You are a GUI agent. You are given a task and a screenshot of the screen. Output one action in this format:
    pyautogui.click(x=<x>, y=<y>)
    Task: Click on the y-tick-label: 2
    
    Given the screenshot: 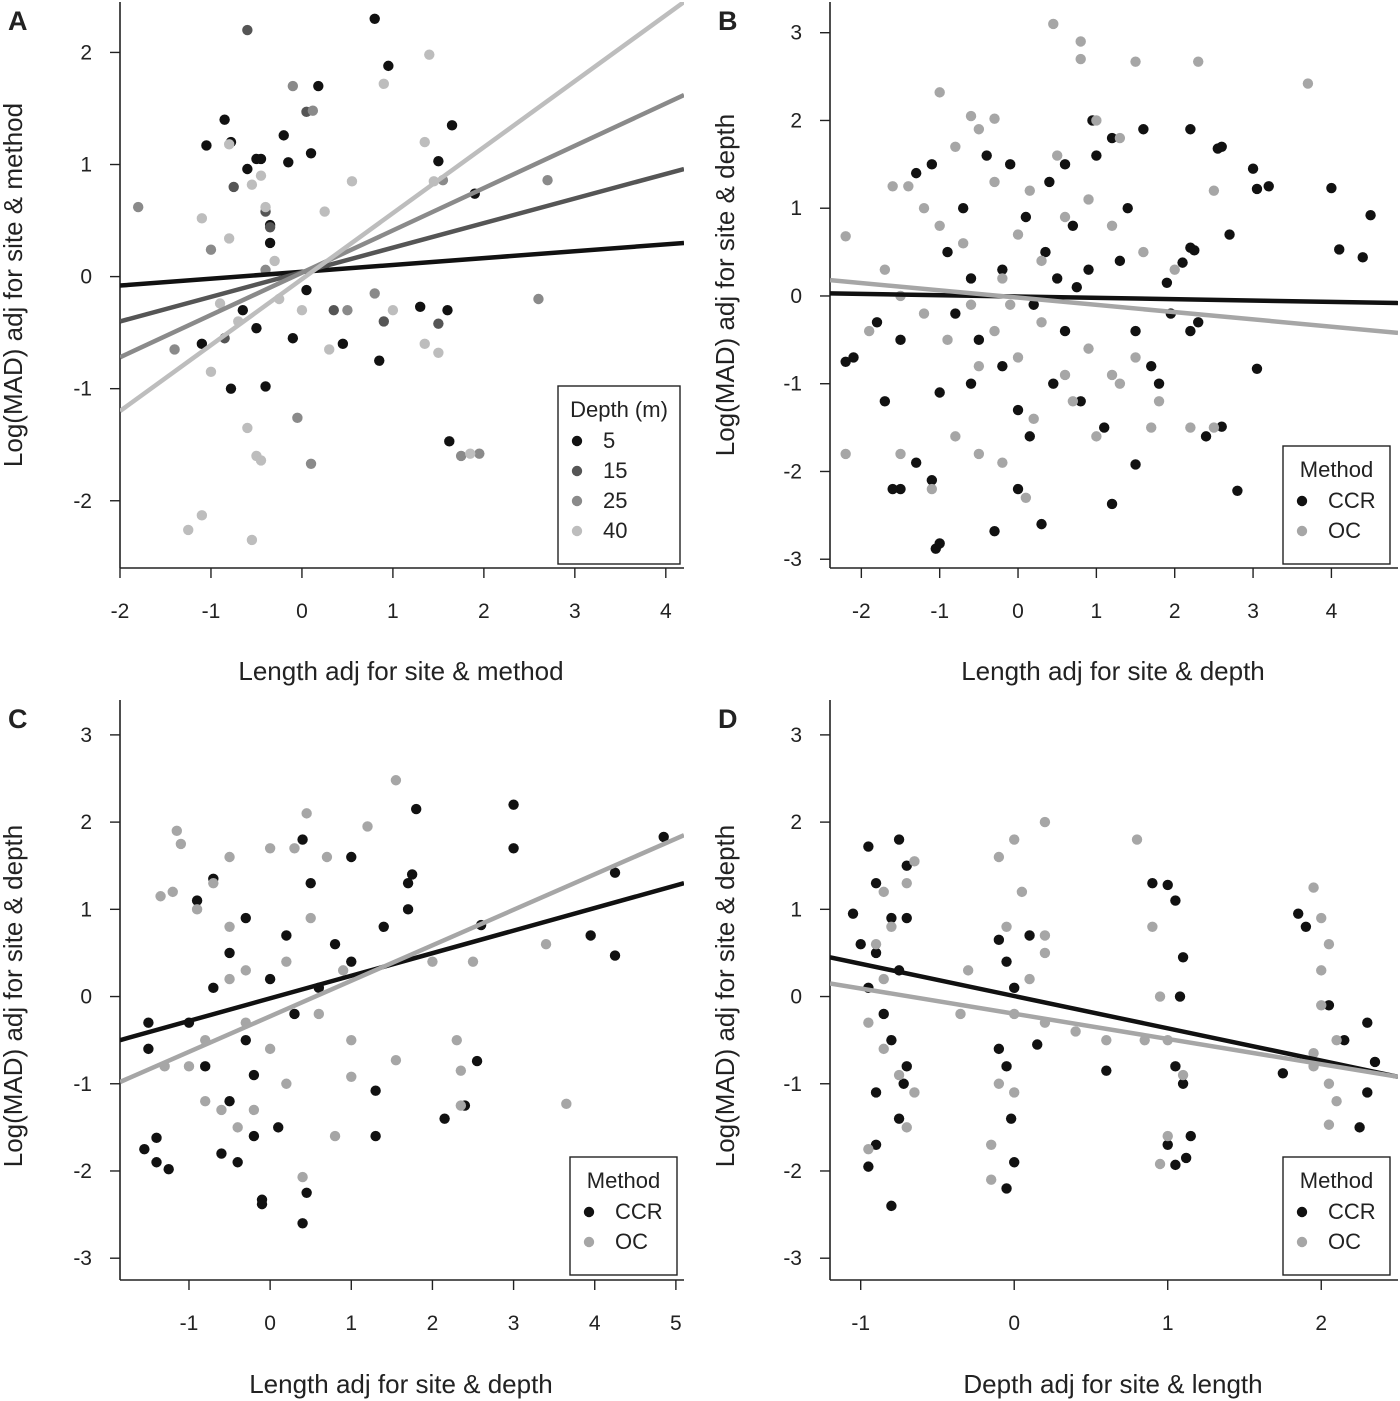 What is the action you would take?
    pyautogui.click(x=86, y=822)
    